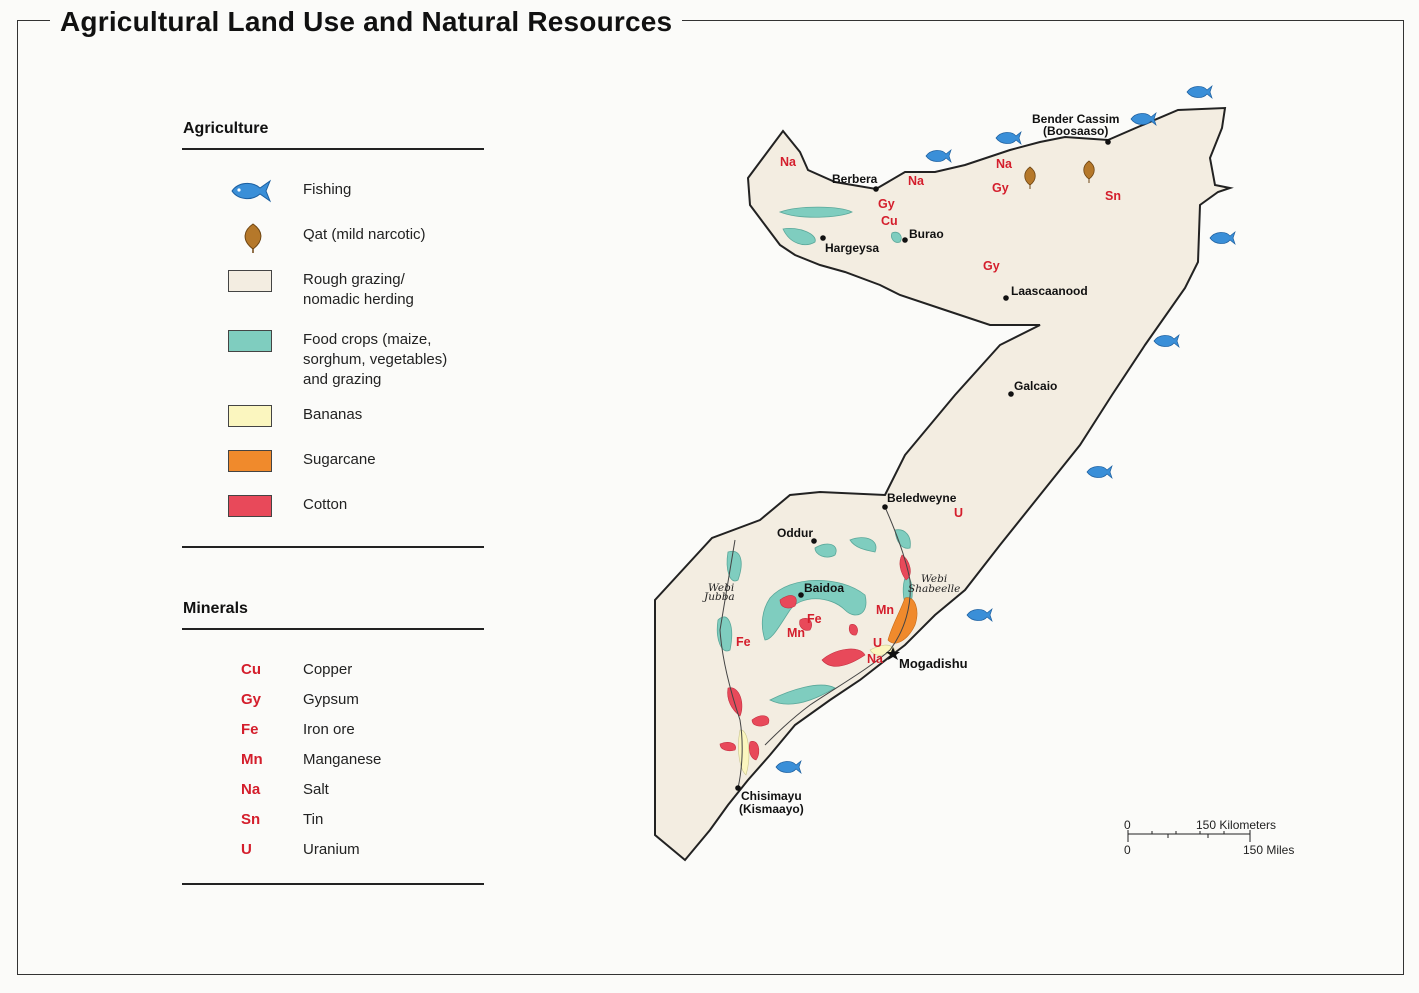 The image size is (1419, 993). What do you see at coordinates (922, 498) in the screenshot?
I see `label-beledweyne: Beledweyne` at bounding box center [922, 498].